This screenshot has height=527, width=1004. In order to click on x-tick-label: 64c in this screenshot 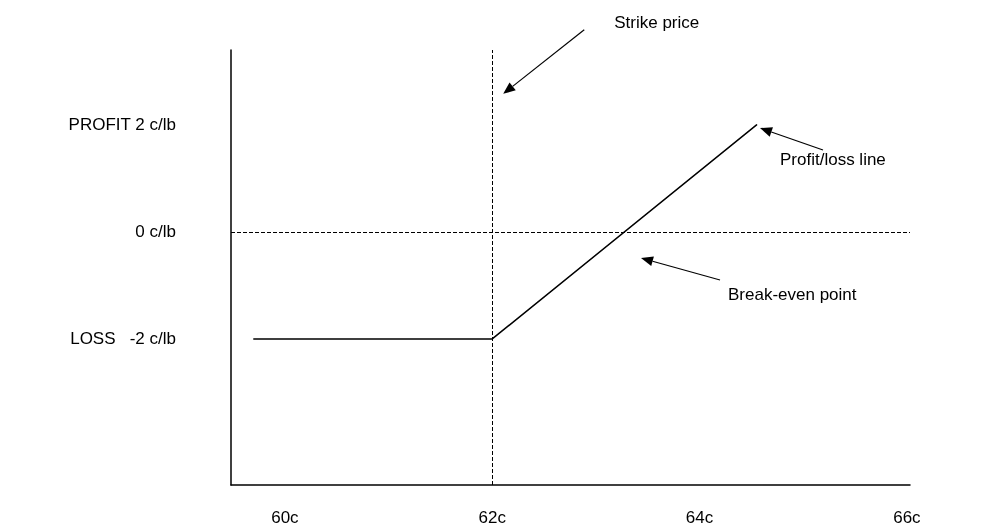, I will do `click(699, 517)`.